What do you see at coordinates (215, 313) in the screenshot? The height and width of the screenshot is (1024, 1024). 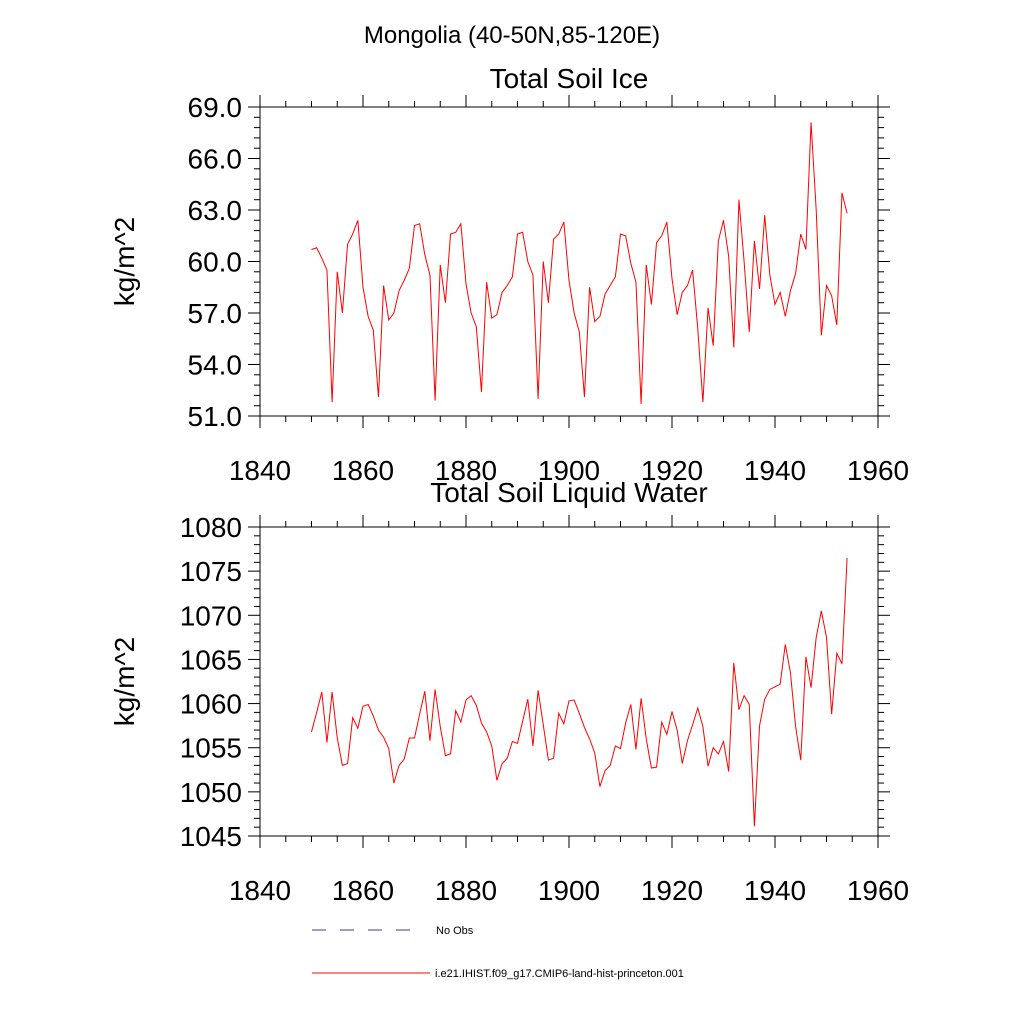 I see `y-tick-label: 57.0` at bounding box center [215, 313].